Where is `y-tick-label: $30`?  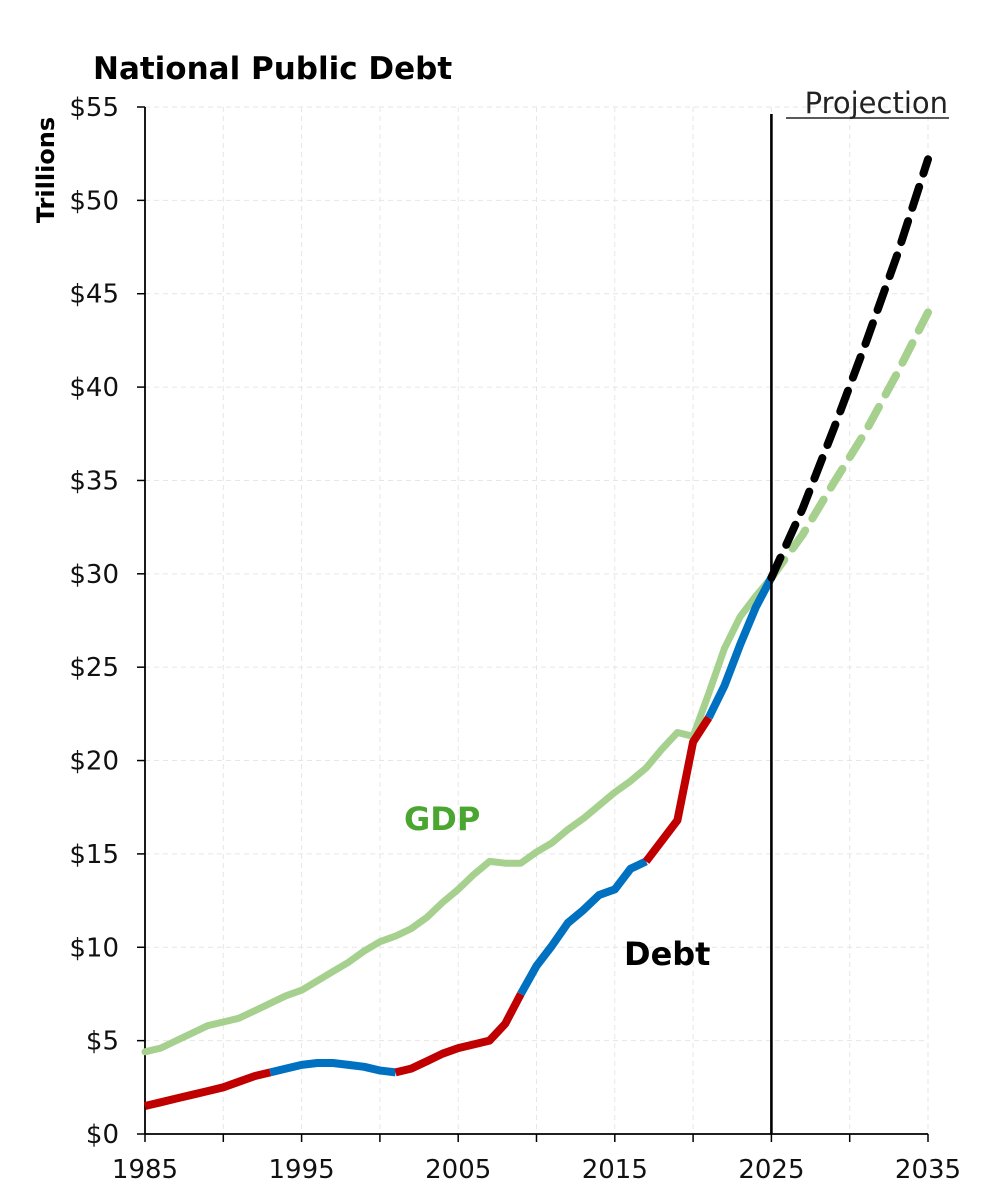
y-tick-label: $30 is located at coordinates (94, 575).